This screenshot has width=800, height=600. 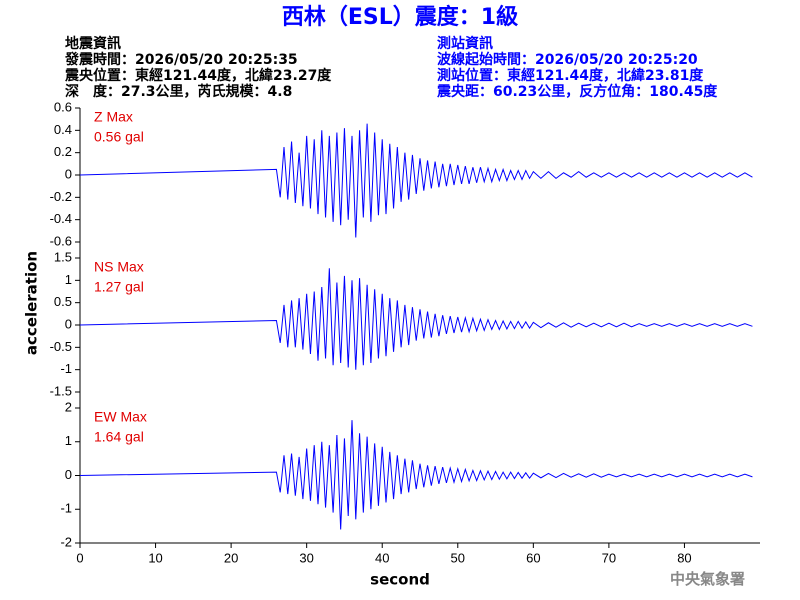 What do you see at coordinates (181, 59) in the screenshot?
I see `info-left: 發震時間：2026/05/20 20:25:35` at bounding box center [181, 59].